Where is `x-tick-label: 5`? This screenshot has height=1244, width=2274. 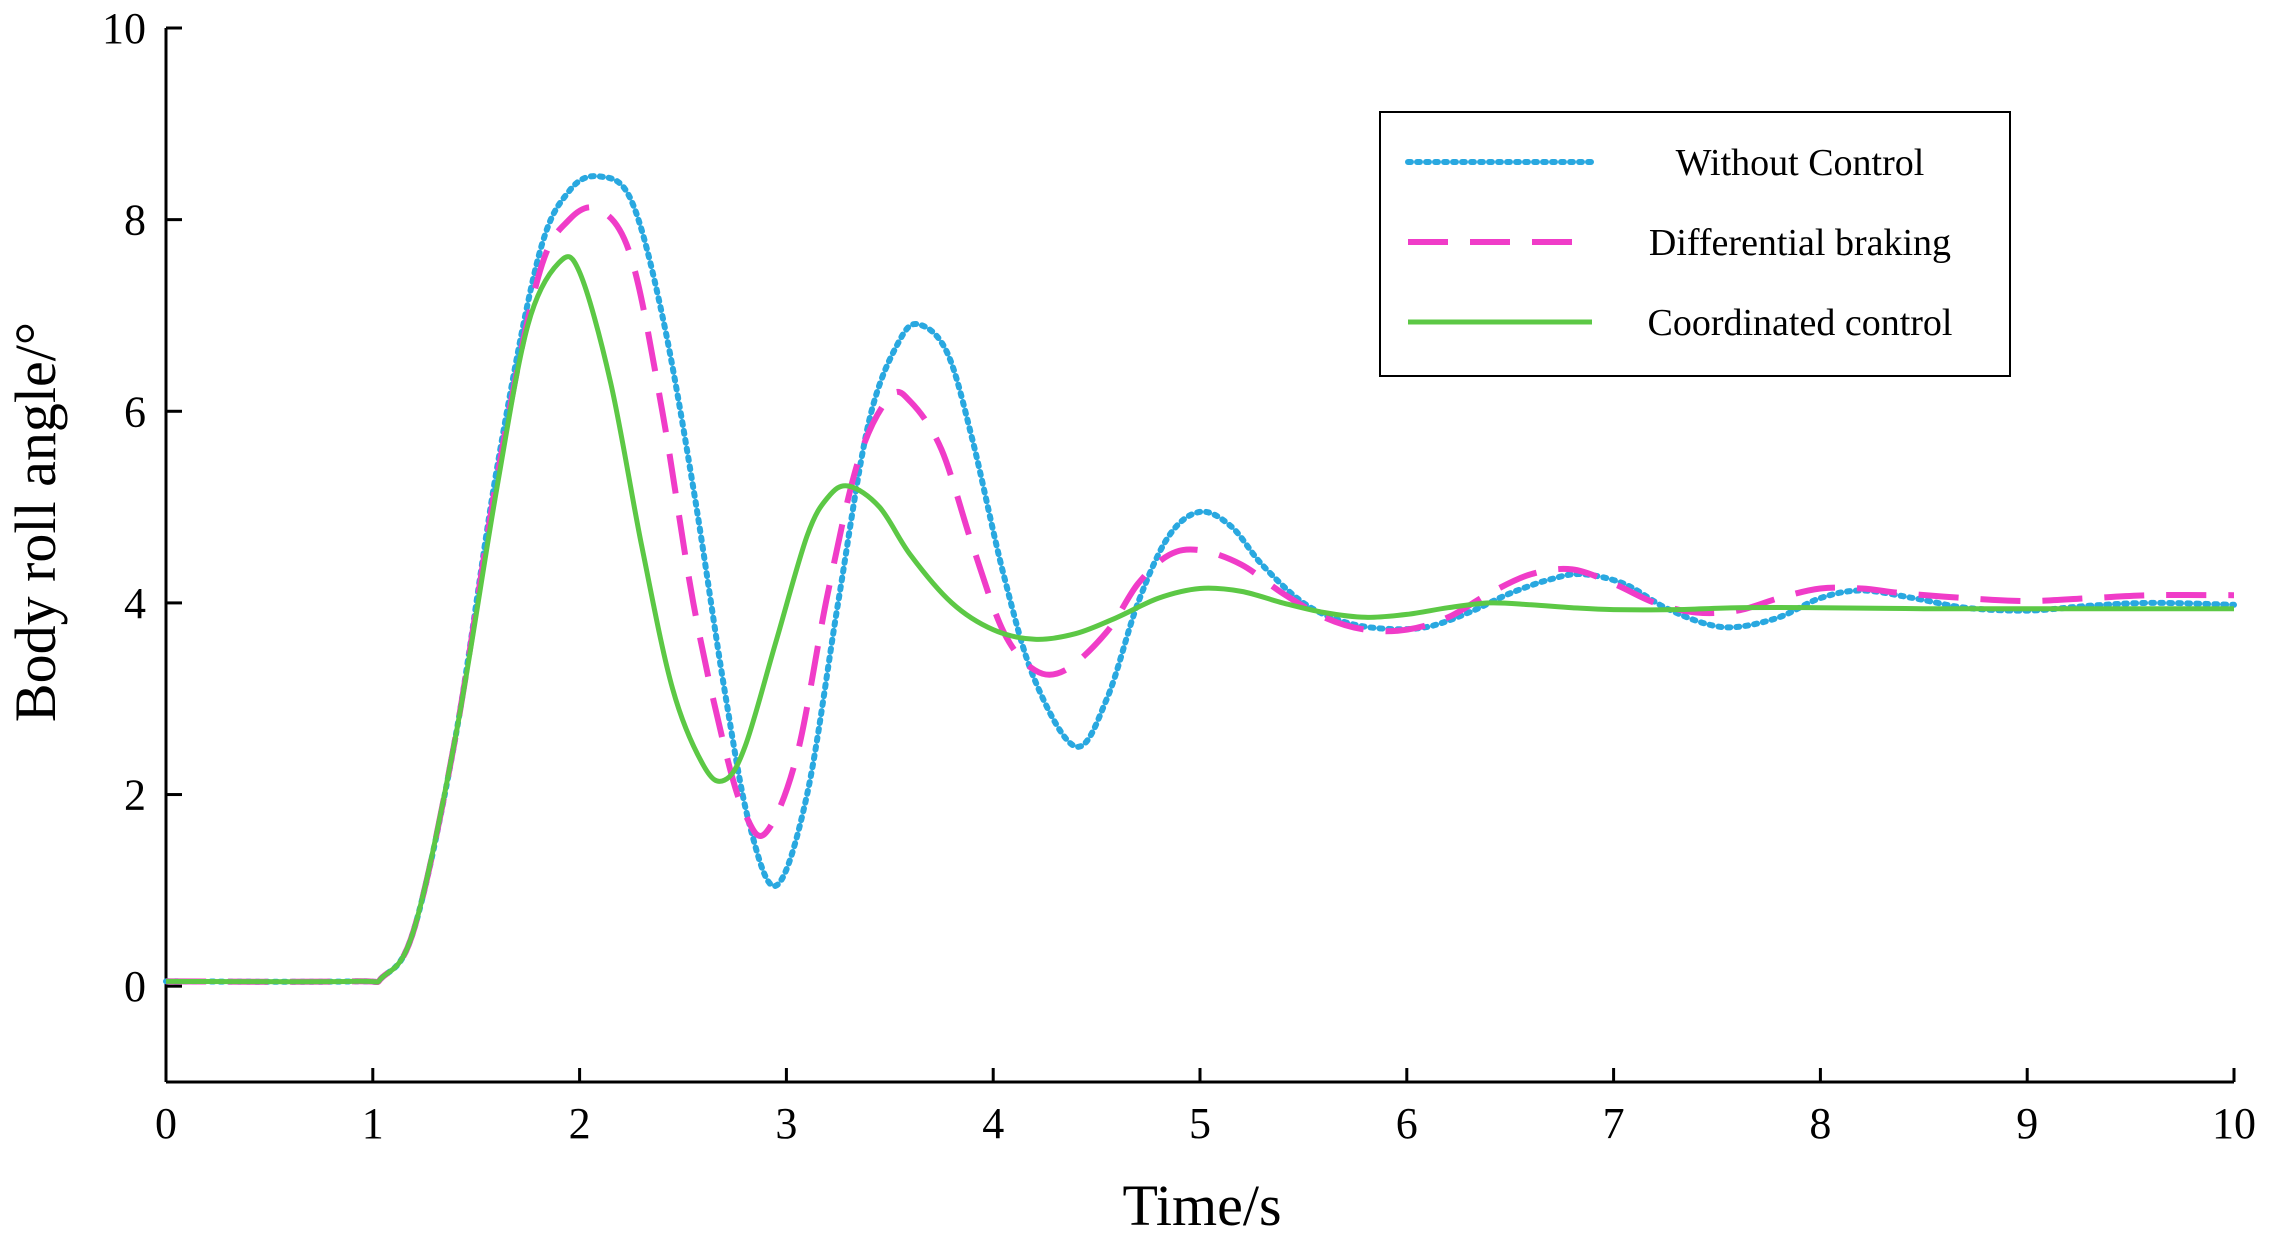 x-tick-label: 5 is located at coordinates (1200, 1123).